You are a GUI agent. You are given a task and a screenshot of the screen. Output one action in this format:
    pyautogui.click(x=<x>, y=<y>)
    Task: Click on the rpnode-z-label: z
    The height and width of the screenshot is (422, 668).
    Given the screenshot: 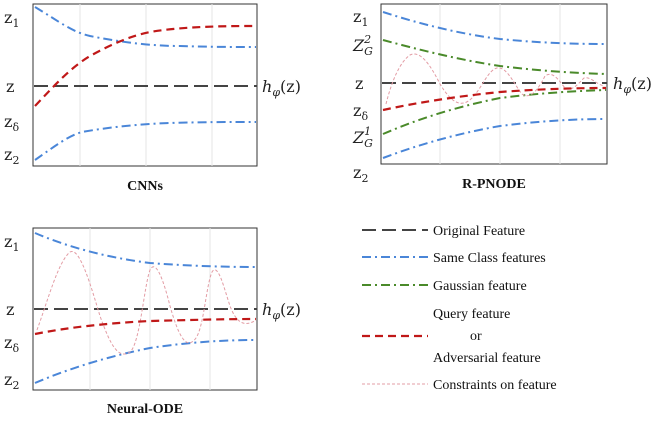 What is the action you would take?
    pyautogui.click(x=359, y=83)
    